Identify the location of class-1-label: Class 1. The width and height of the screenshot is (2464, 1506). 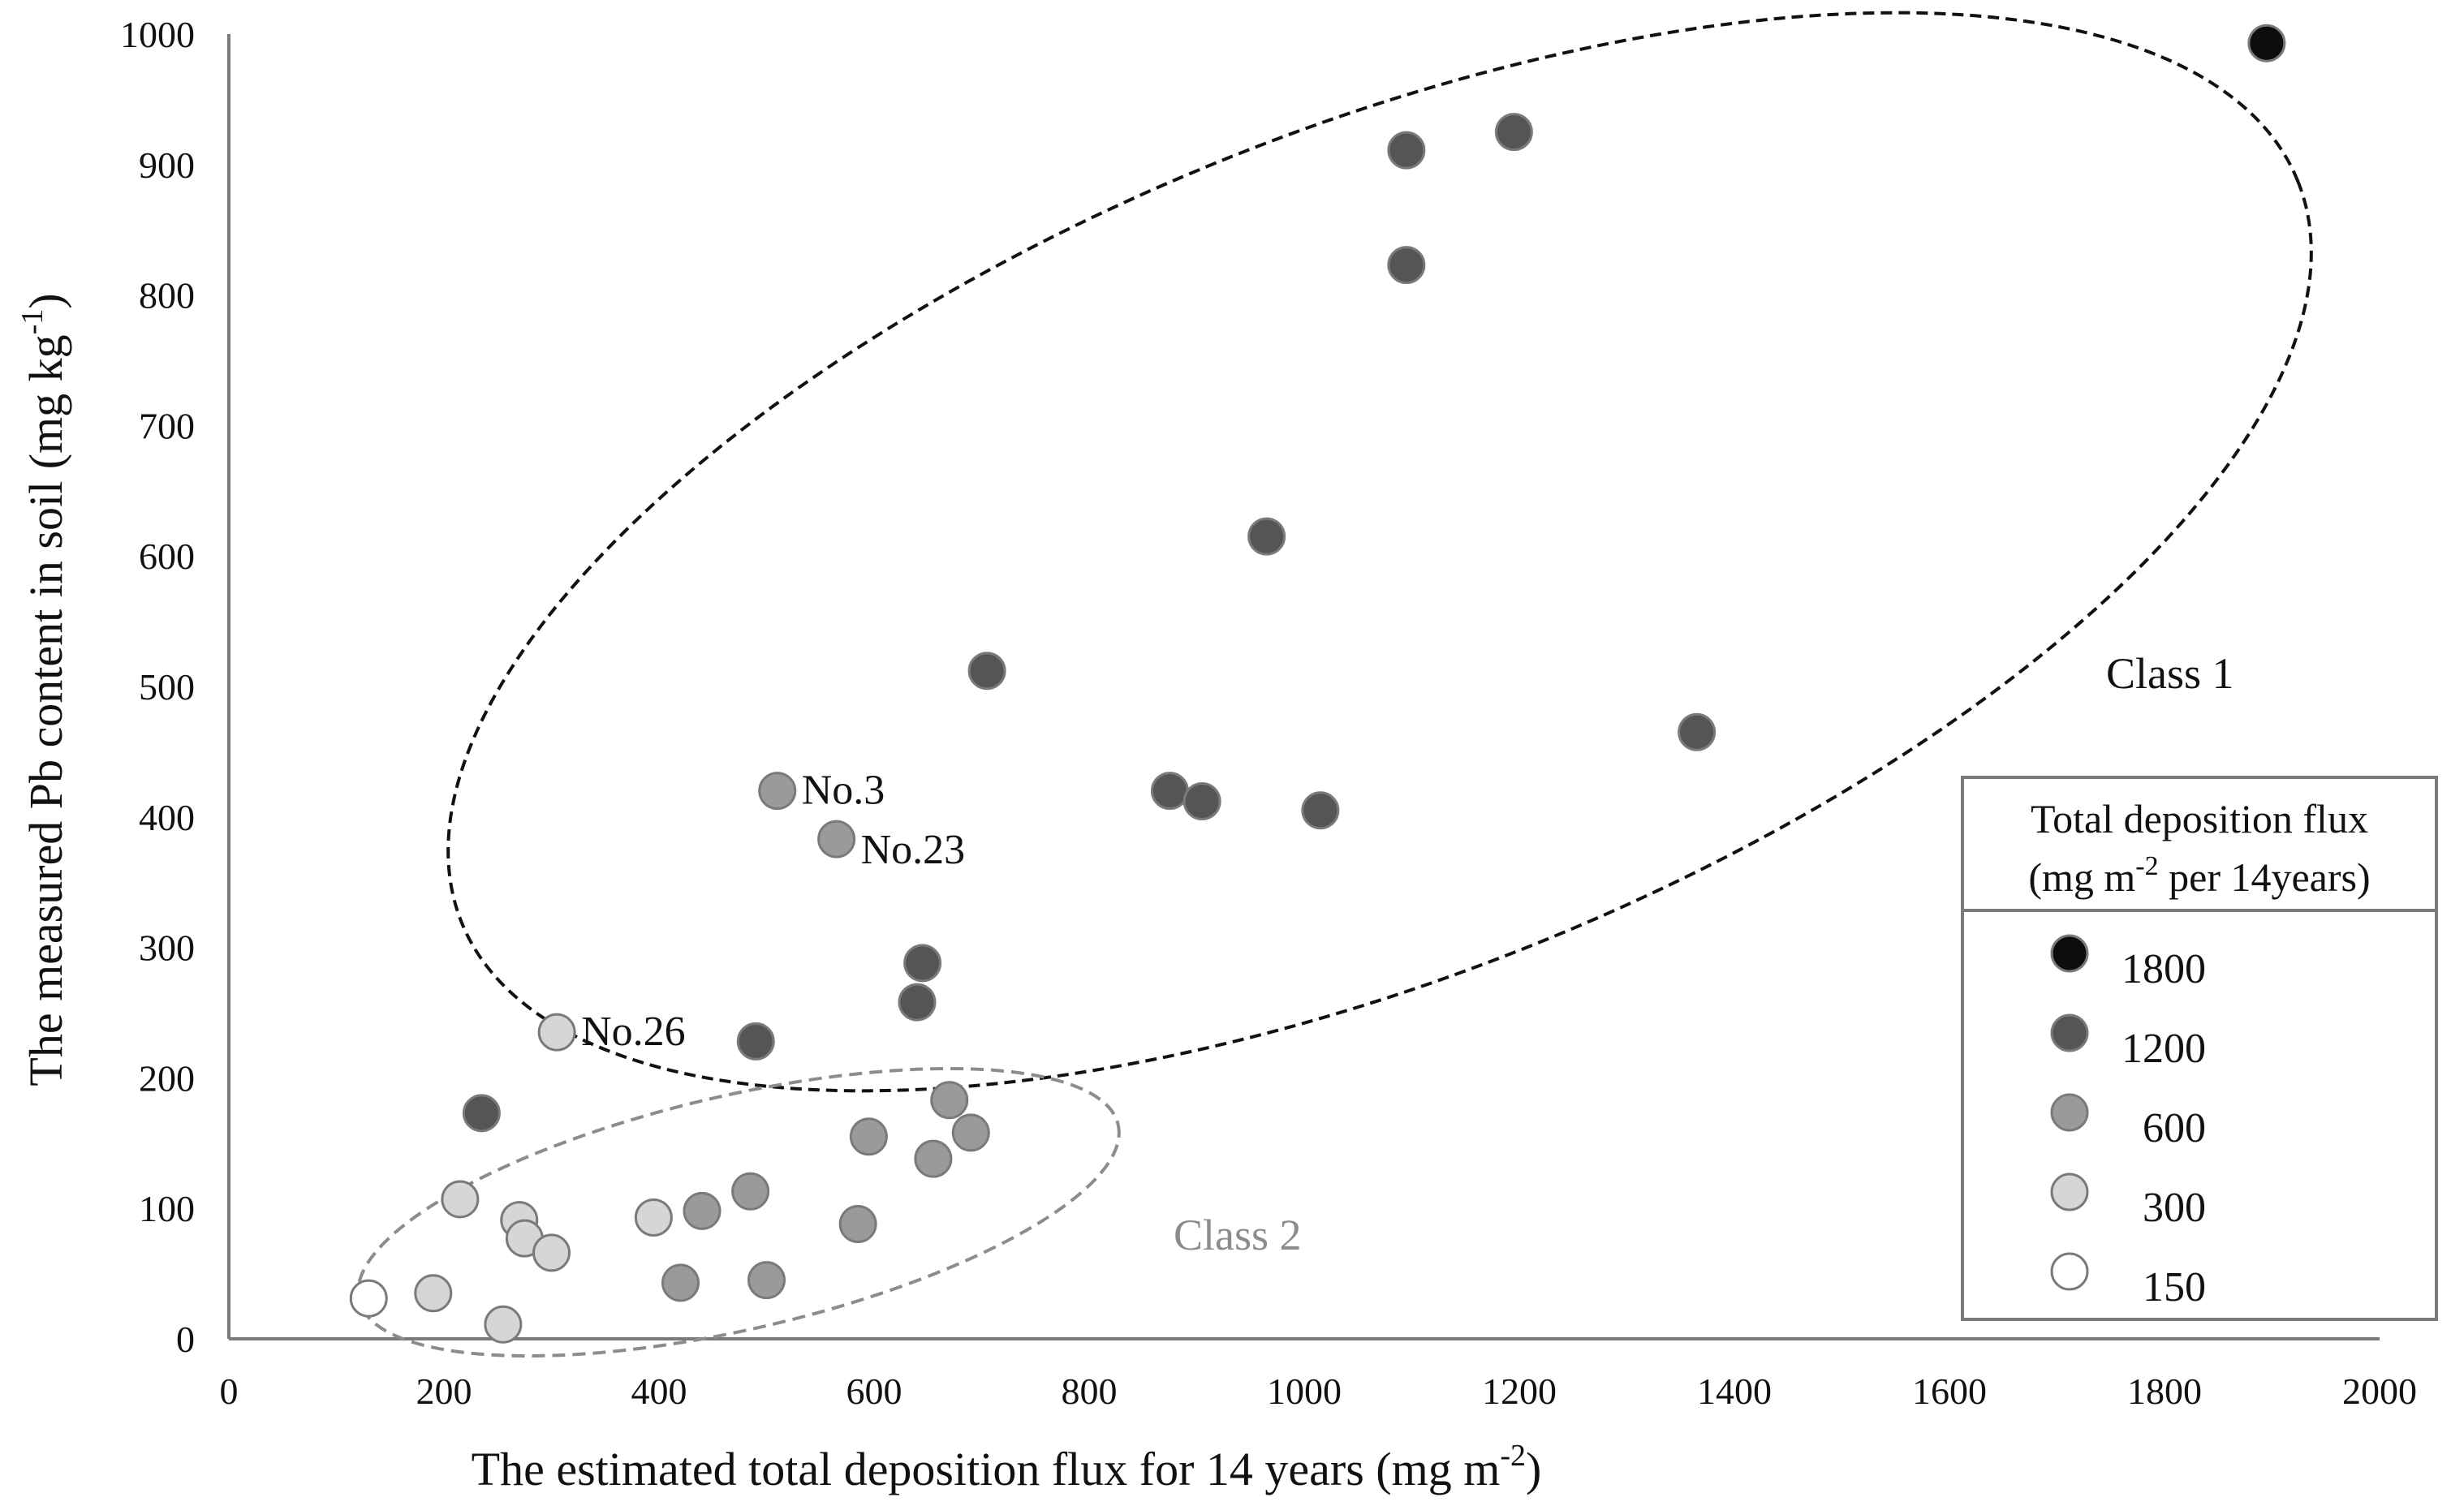
(2170, 673).